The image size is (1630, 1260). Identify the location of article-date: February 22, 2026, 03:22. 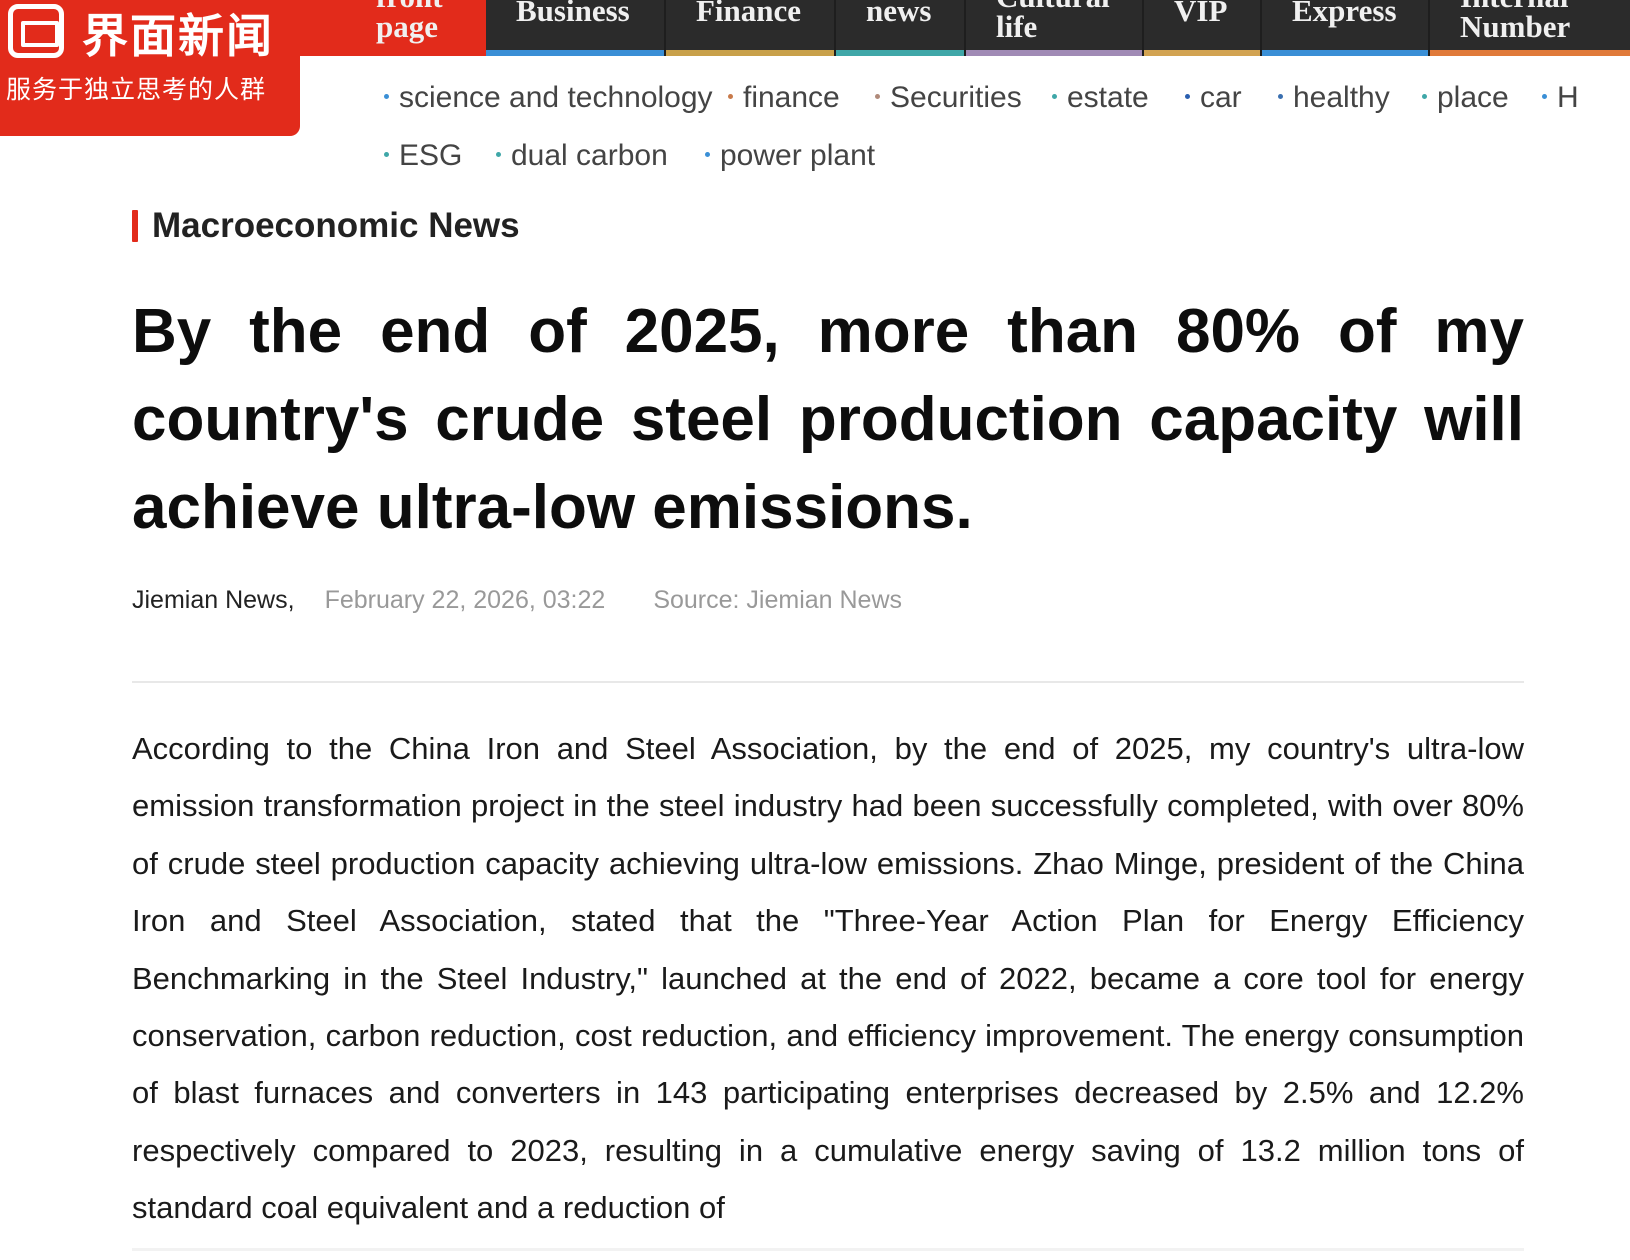
(465, 600).